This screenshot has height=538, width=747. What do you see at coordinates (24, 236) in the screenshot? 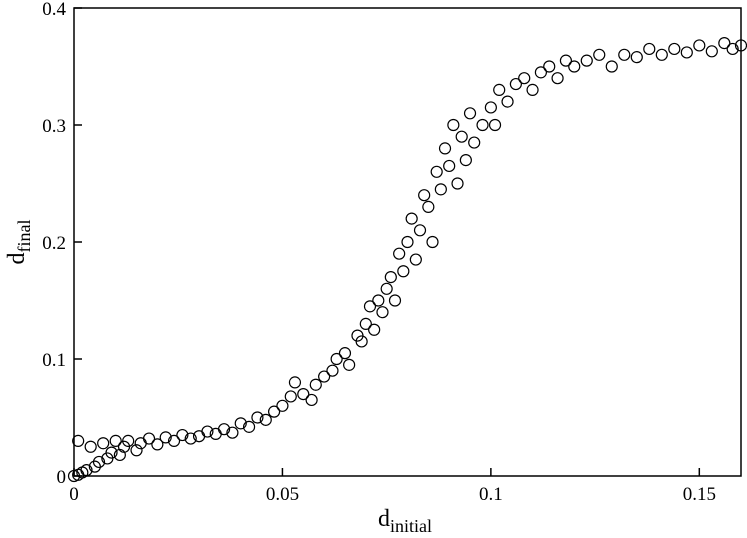
I see `y-label-sub: final` at bounding box center [24, 236].